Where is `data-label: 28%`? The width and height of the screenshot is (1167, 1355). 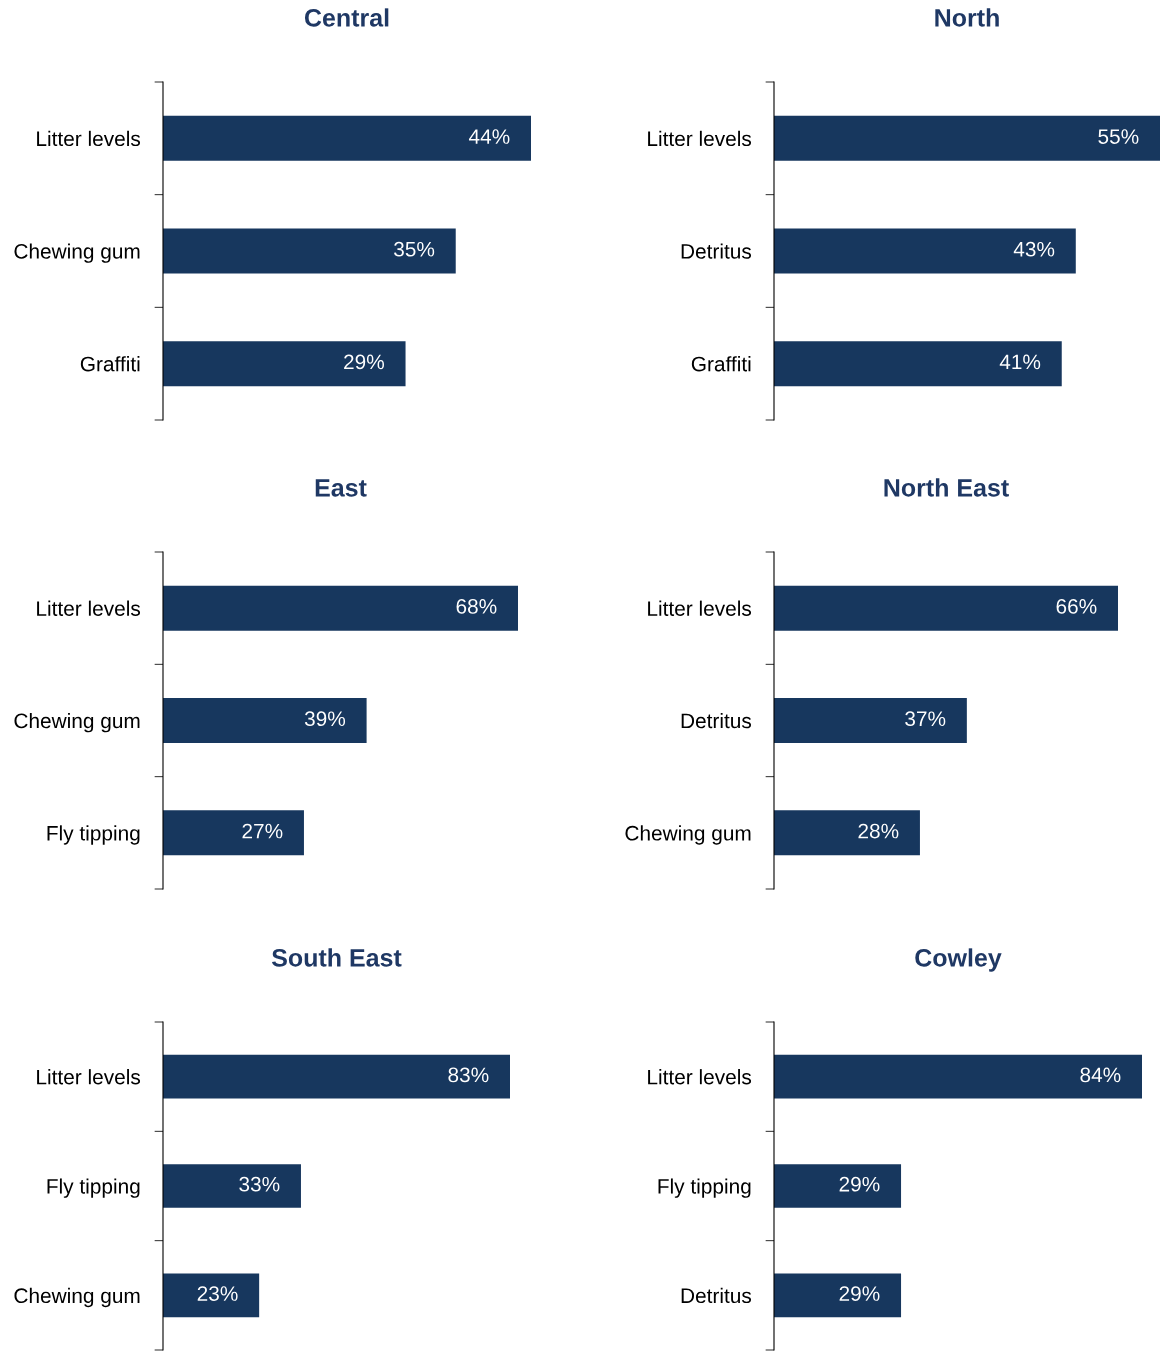 data-label: 28% is located at coordinates (878, 831).